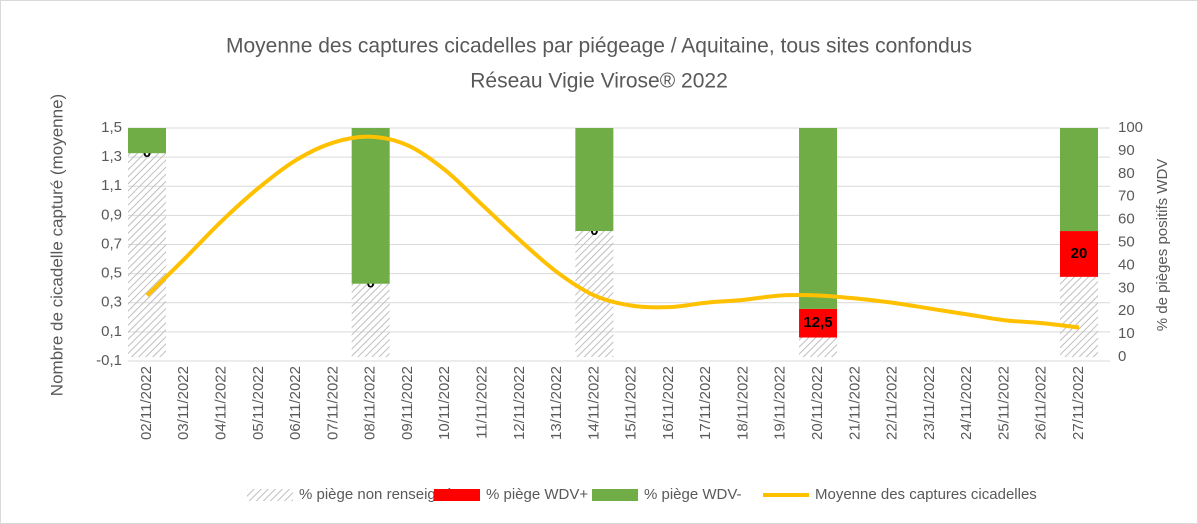 This screenshot has width=1198, height=524. I want to click on y-tick-label: 0,1, so click(111, 331).